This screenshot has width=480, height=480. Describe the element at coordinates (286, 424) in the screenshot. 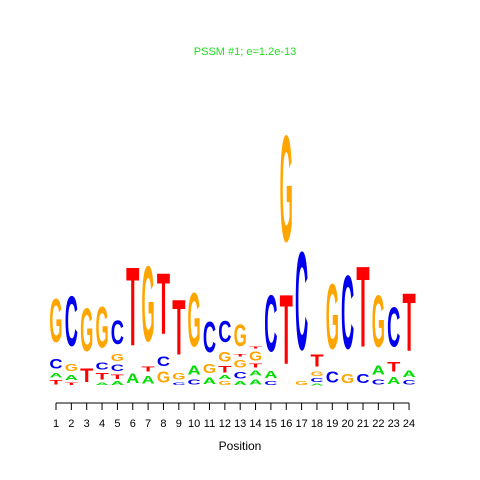

I see `x-tick-label: 16` at that location.